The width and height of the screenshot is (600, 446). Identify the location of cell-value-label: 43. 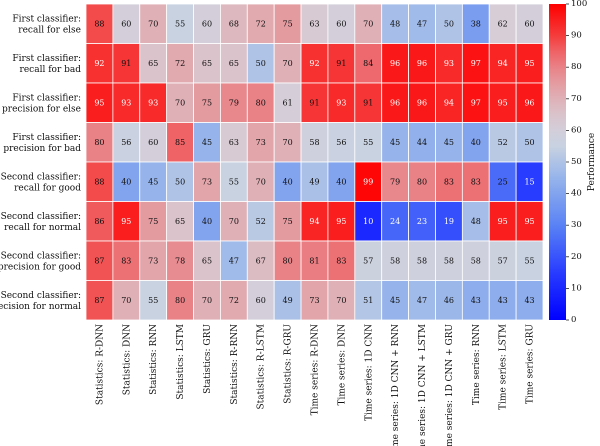
(503, 300).